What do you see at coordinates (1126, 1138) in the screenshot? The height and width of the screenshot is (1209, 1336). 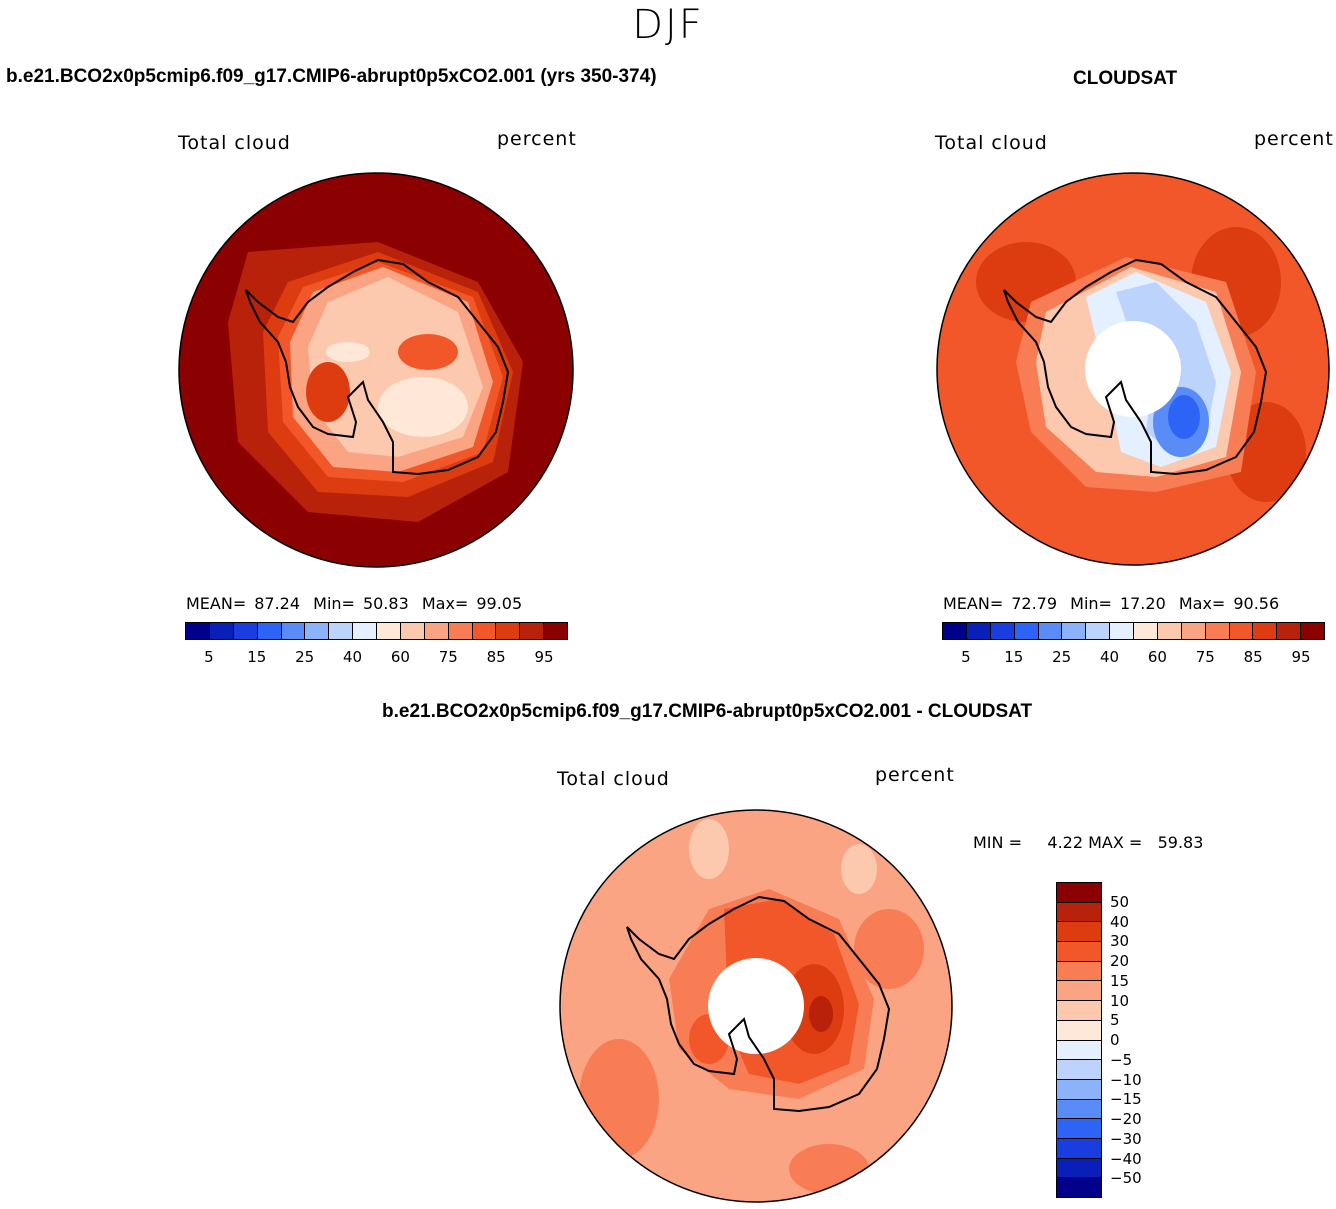 I see `colorbar-tick-label: −30` at bounding box center [1126, 1138].